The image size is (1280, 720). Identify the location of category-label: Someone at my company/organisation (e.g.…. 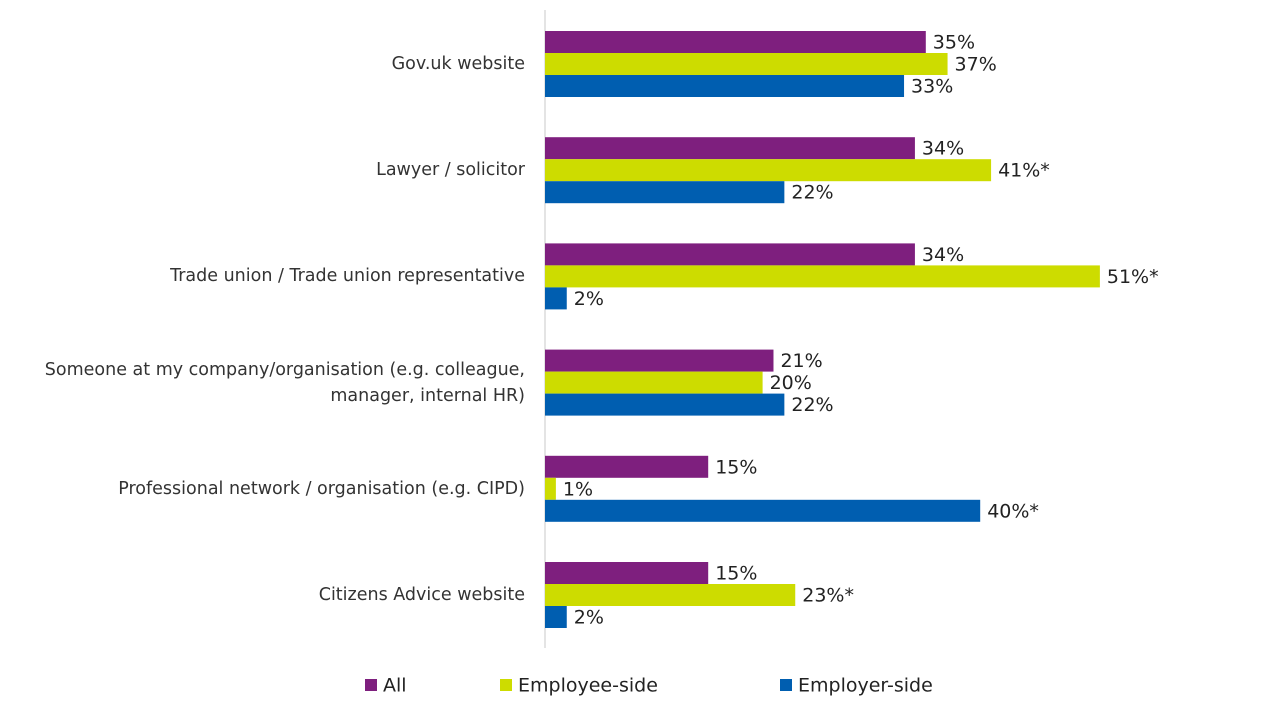
(284, 382).